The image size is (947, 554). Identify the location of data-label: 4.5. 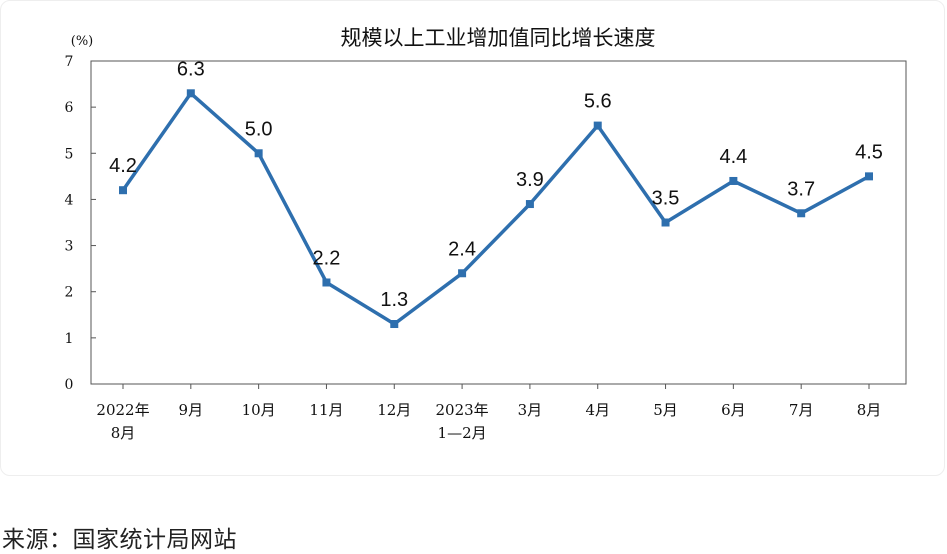
(869, 152).